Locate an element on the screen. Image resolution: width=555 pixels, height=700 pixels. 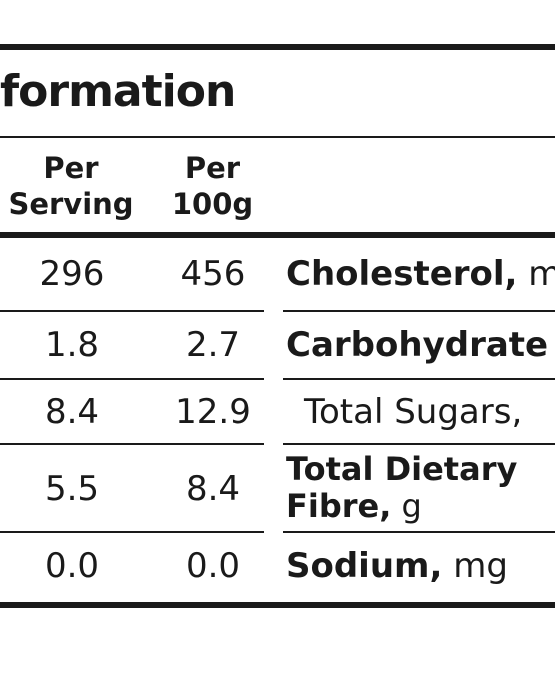
per-serving-value: 0.0 is located at coordinates (72, 566).